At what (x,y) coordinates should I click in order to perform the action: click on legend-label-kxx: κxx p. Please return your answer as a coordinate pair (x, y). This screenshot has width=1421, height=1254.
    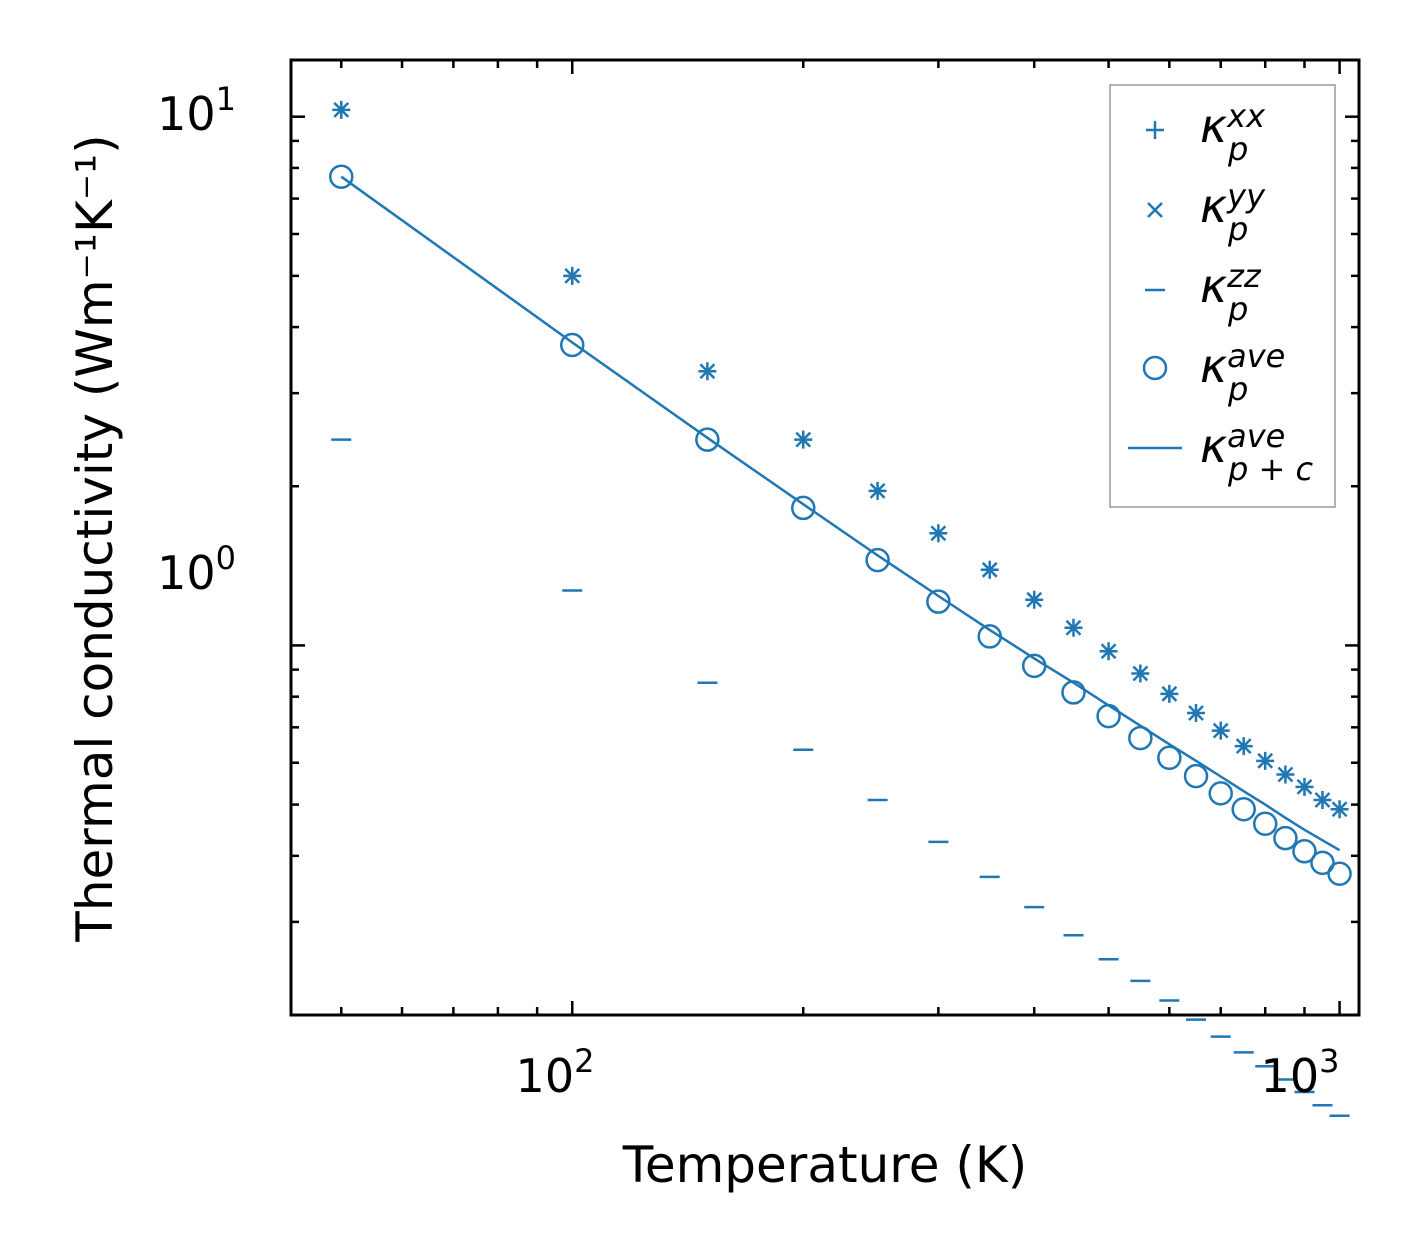
    Looking at the image, I should click on (1233, 132).